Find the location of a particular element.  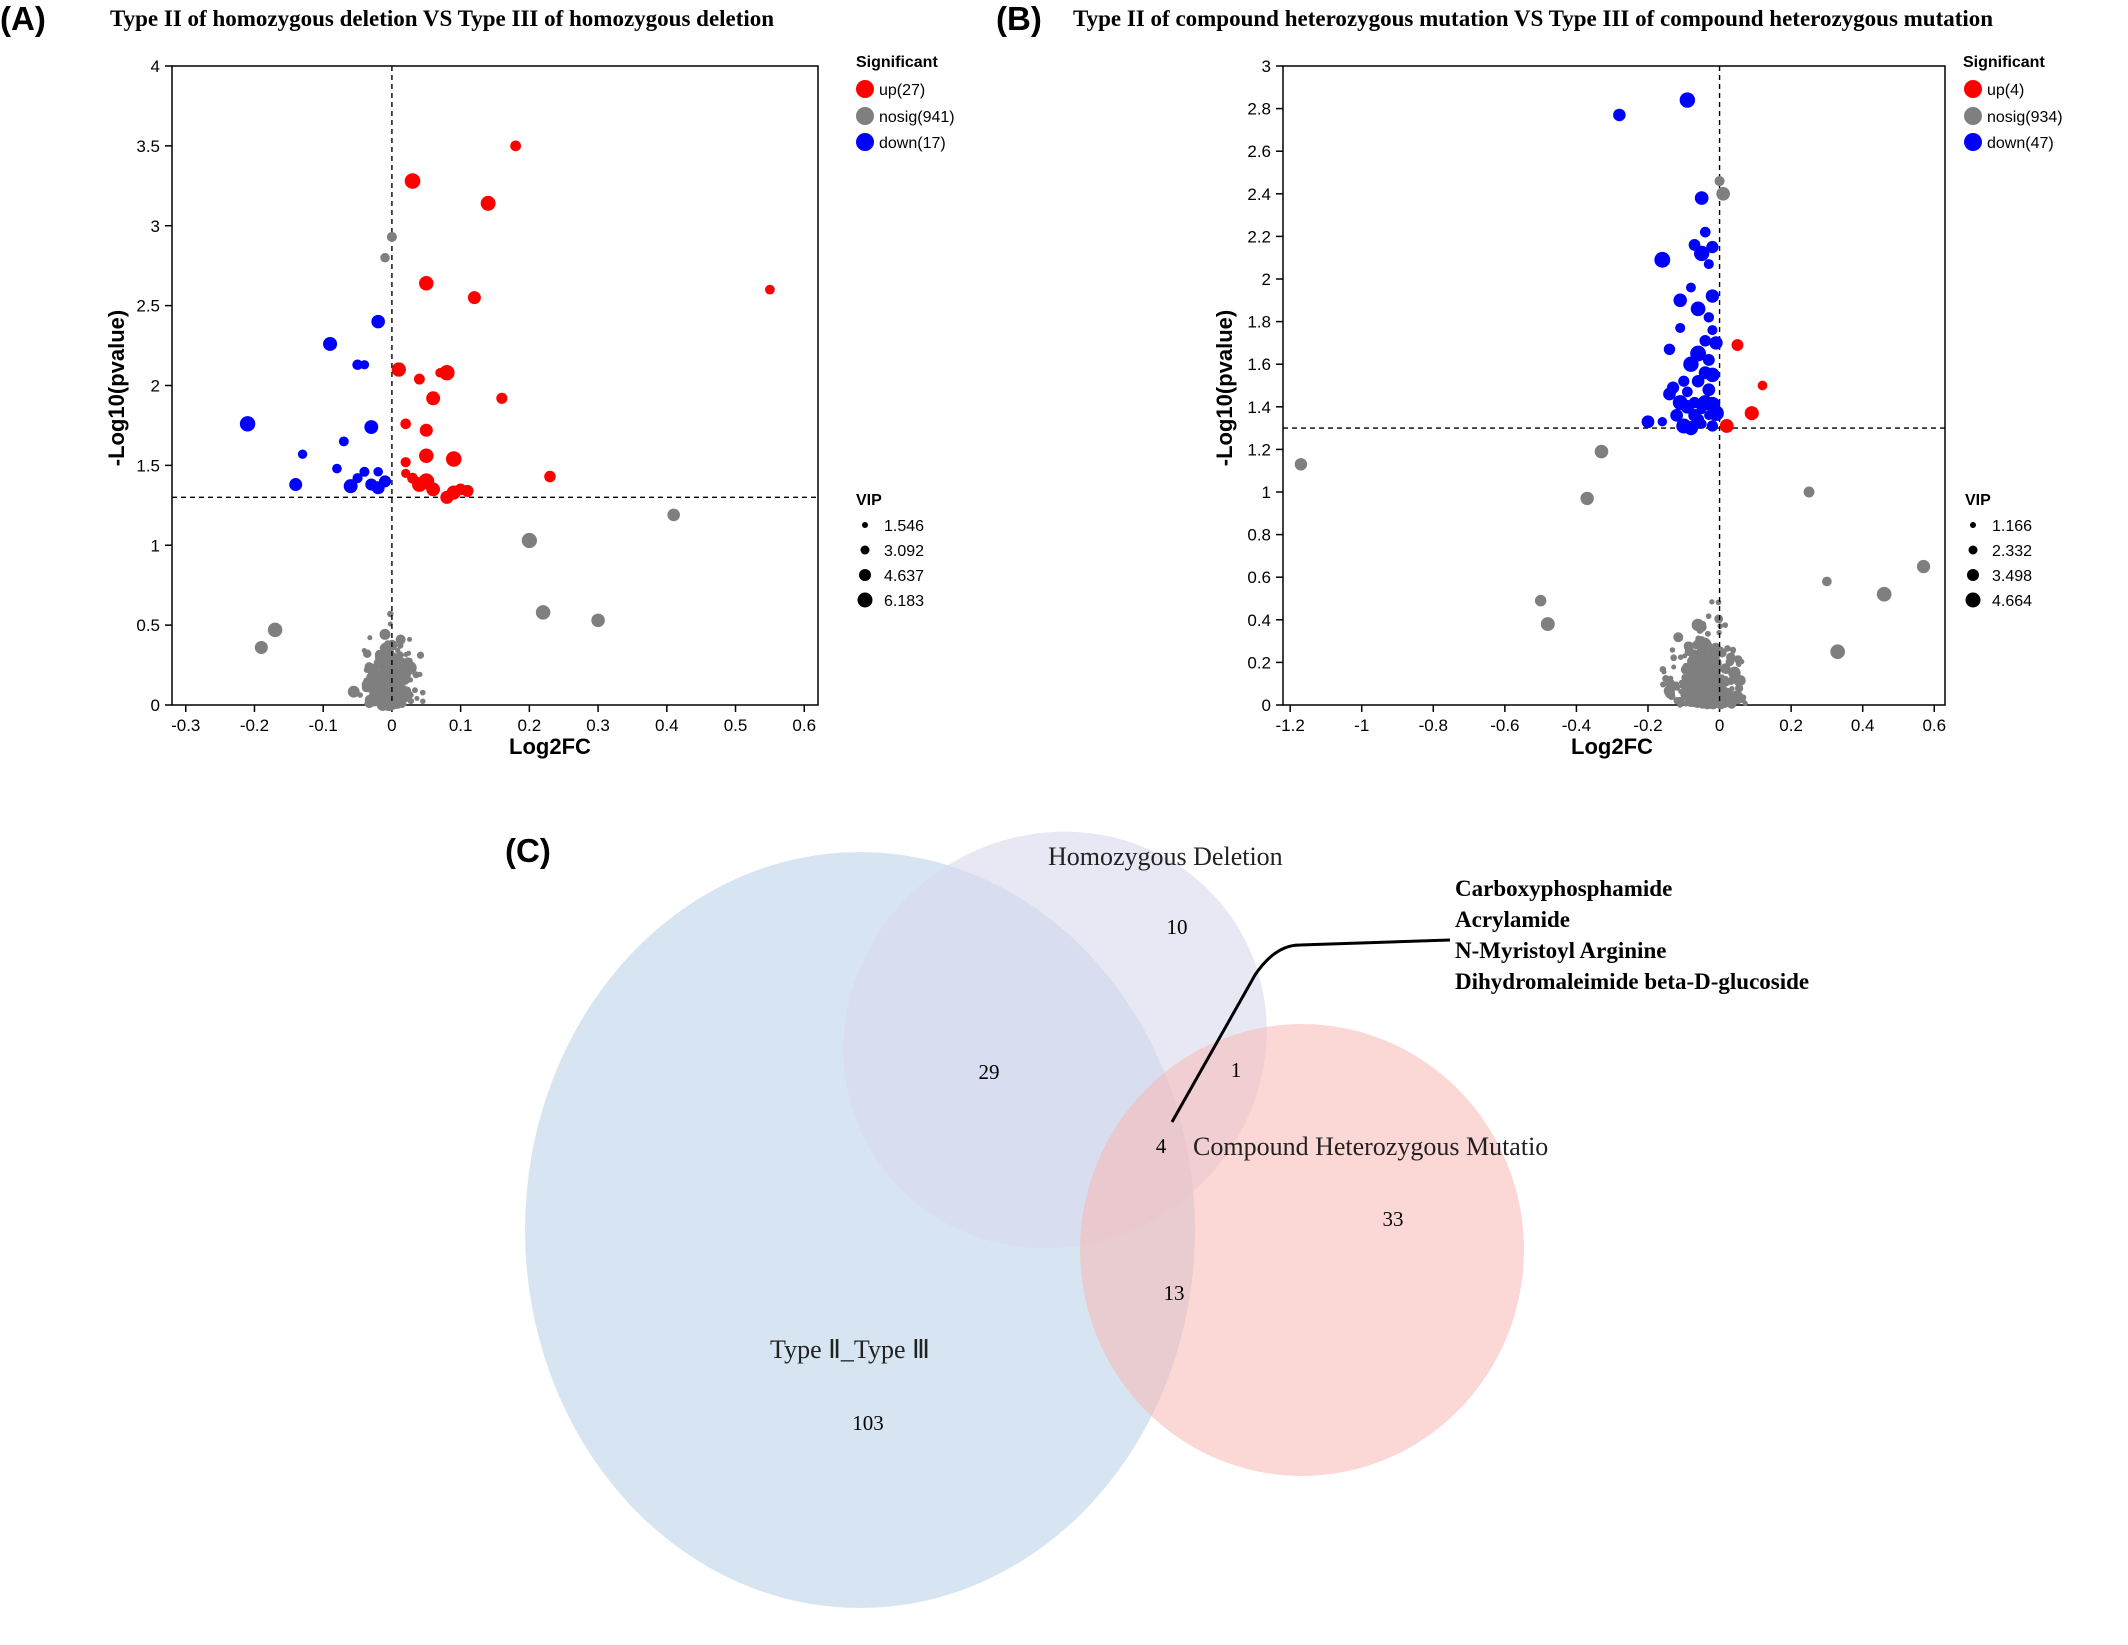

panel-b-ytick-label: 0.8 is located at coordinates (1259, 535).